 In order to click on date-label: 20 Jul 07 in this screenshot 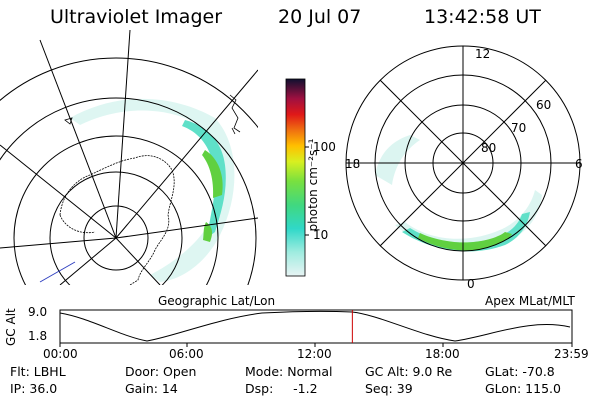, I will do `click(320, 17)`.